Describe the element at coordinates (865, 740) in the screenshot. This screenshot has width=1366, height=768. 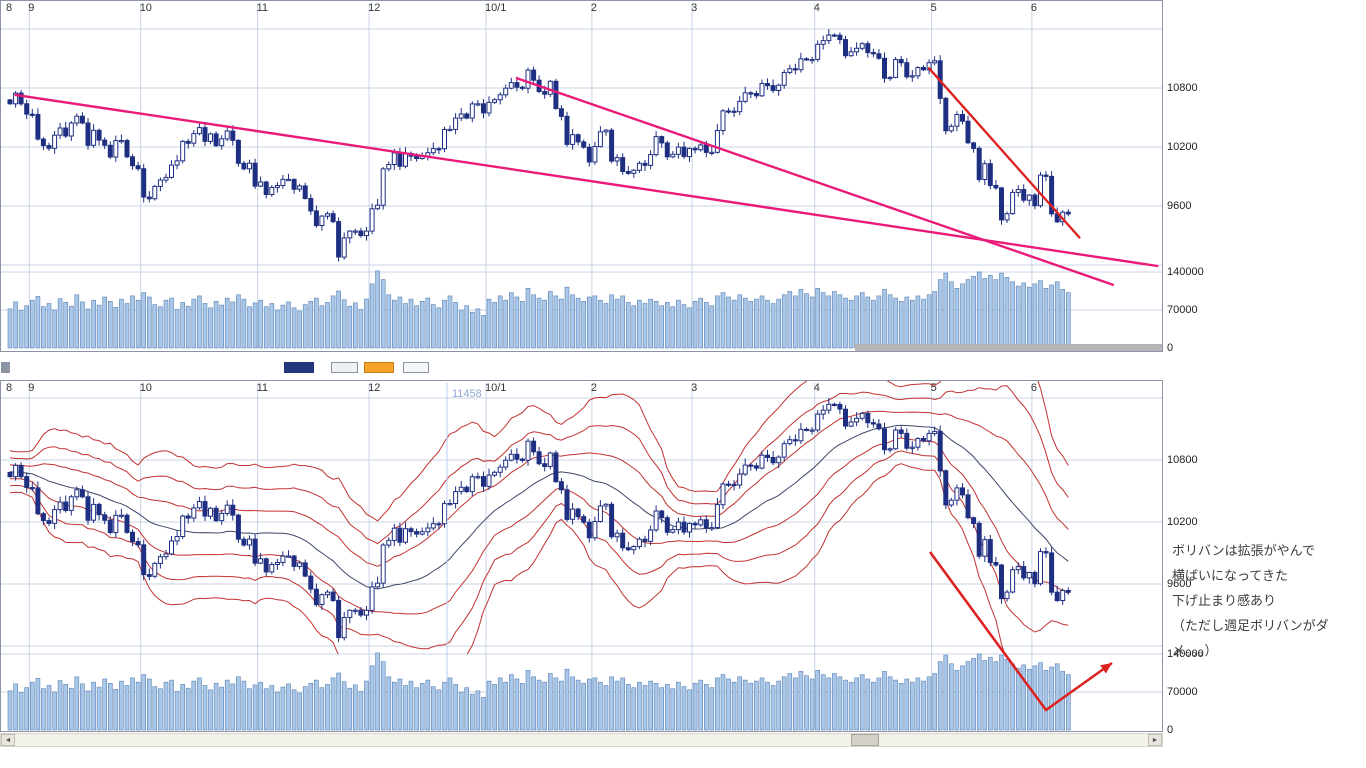
I see `scrollbar-thumb` at that location.